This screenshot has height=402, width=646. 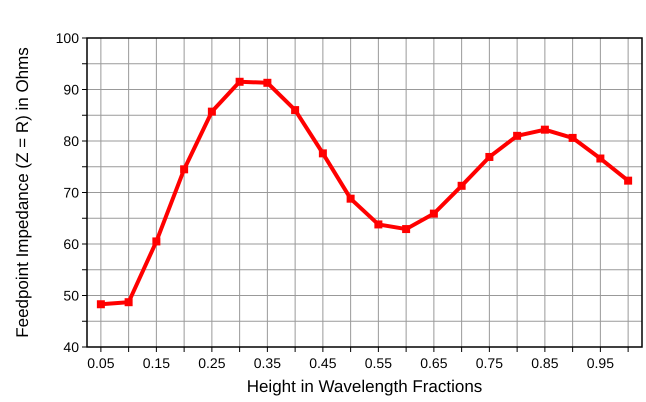 What do you see at coordinates (71, 192) in the screenshot?
I see `y-tick-label: 70` at bounding box center [71, 192].